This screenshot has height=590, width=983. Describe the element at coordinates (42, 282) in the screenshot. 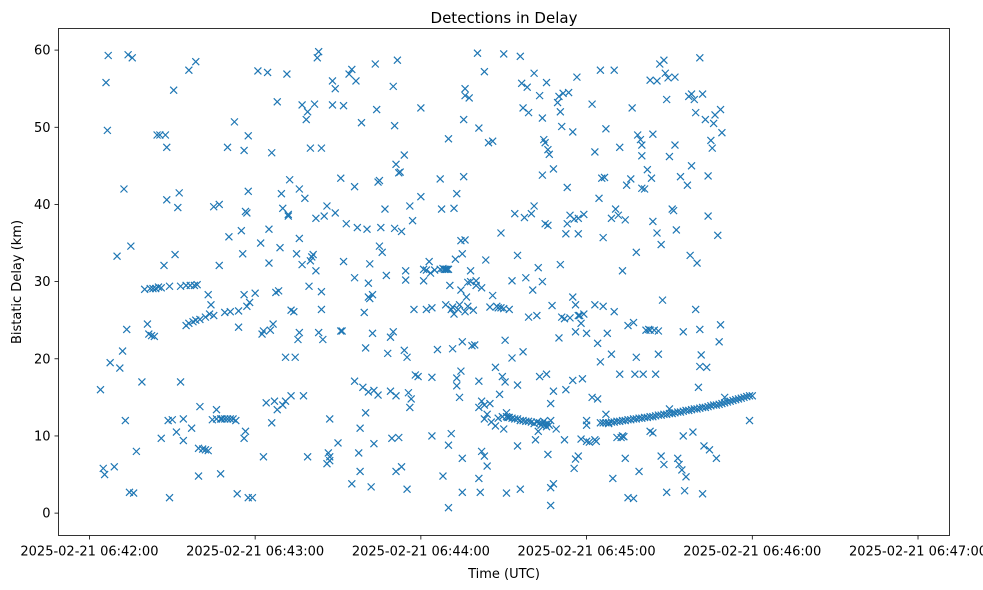

I see `y-tick-label: 30` at that location.